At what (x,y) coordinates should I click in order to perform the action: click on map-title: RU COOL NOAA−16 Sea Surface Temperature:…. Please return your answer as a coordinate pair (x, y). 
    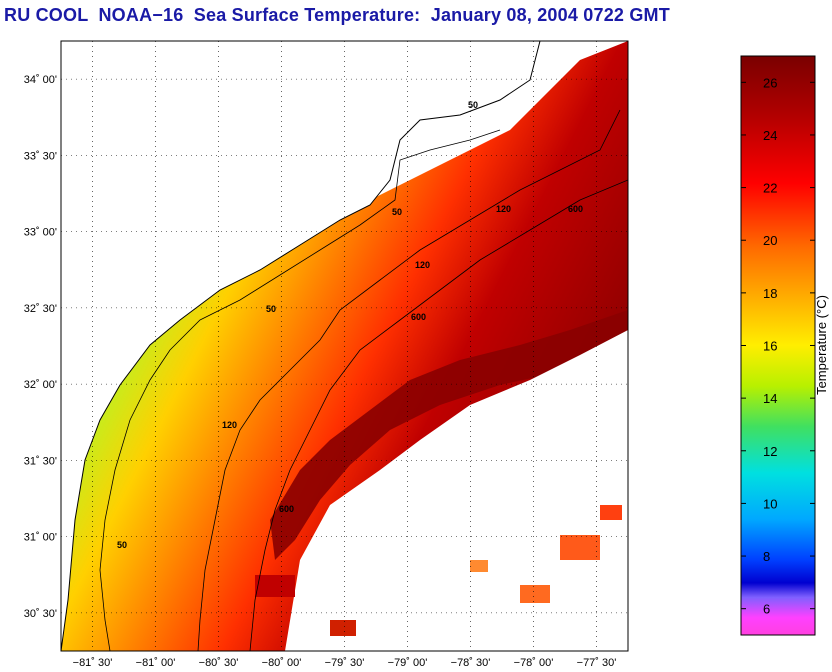
    Looking at the image, I should click on (337, 15).